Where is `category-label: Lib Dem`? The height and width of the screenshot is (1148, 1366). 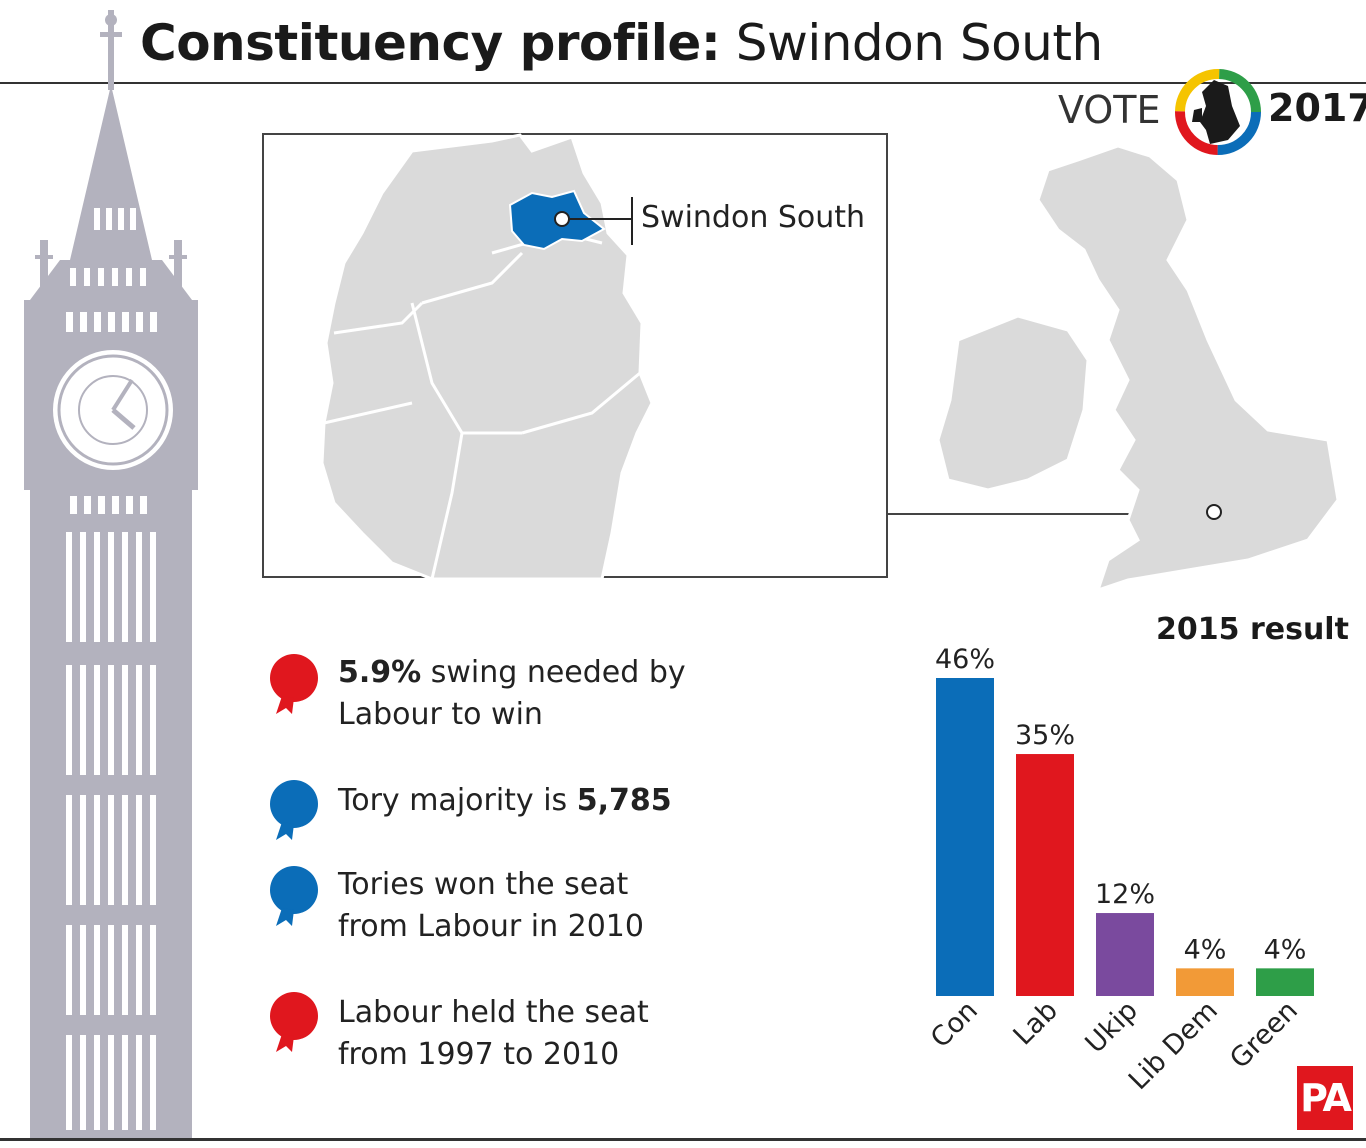
category-label: Lib Dem is located at coordinates (1173, 1045).